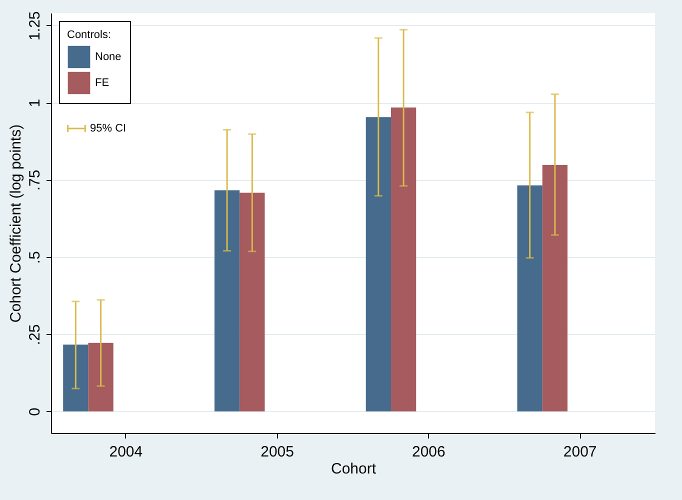 This screenshot has width=682, height=500. What do you see at coordinates (35, 180) in the screenshot?
I see `y-tick-label: .75` at bounding box center [35, 180].